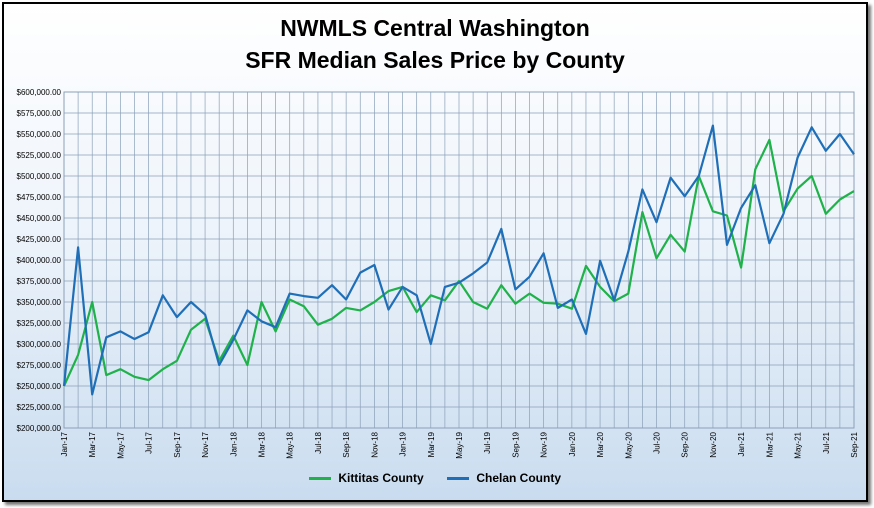 The width and height of the screenshot is (874, 508). Describe the element at coordinates (39, 218) in the screenshot. I see `y-tick-label: $450,000.00` at that location.